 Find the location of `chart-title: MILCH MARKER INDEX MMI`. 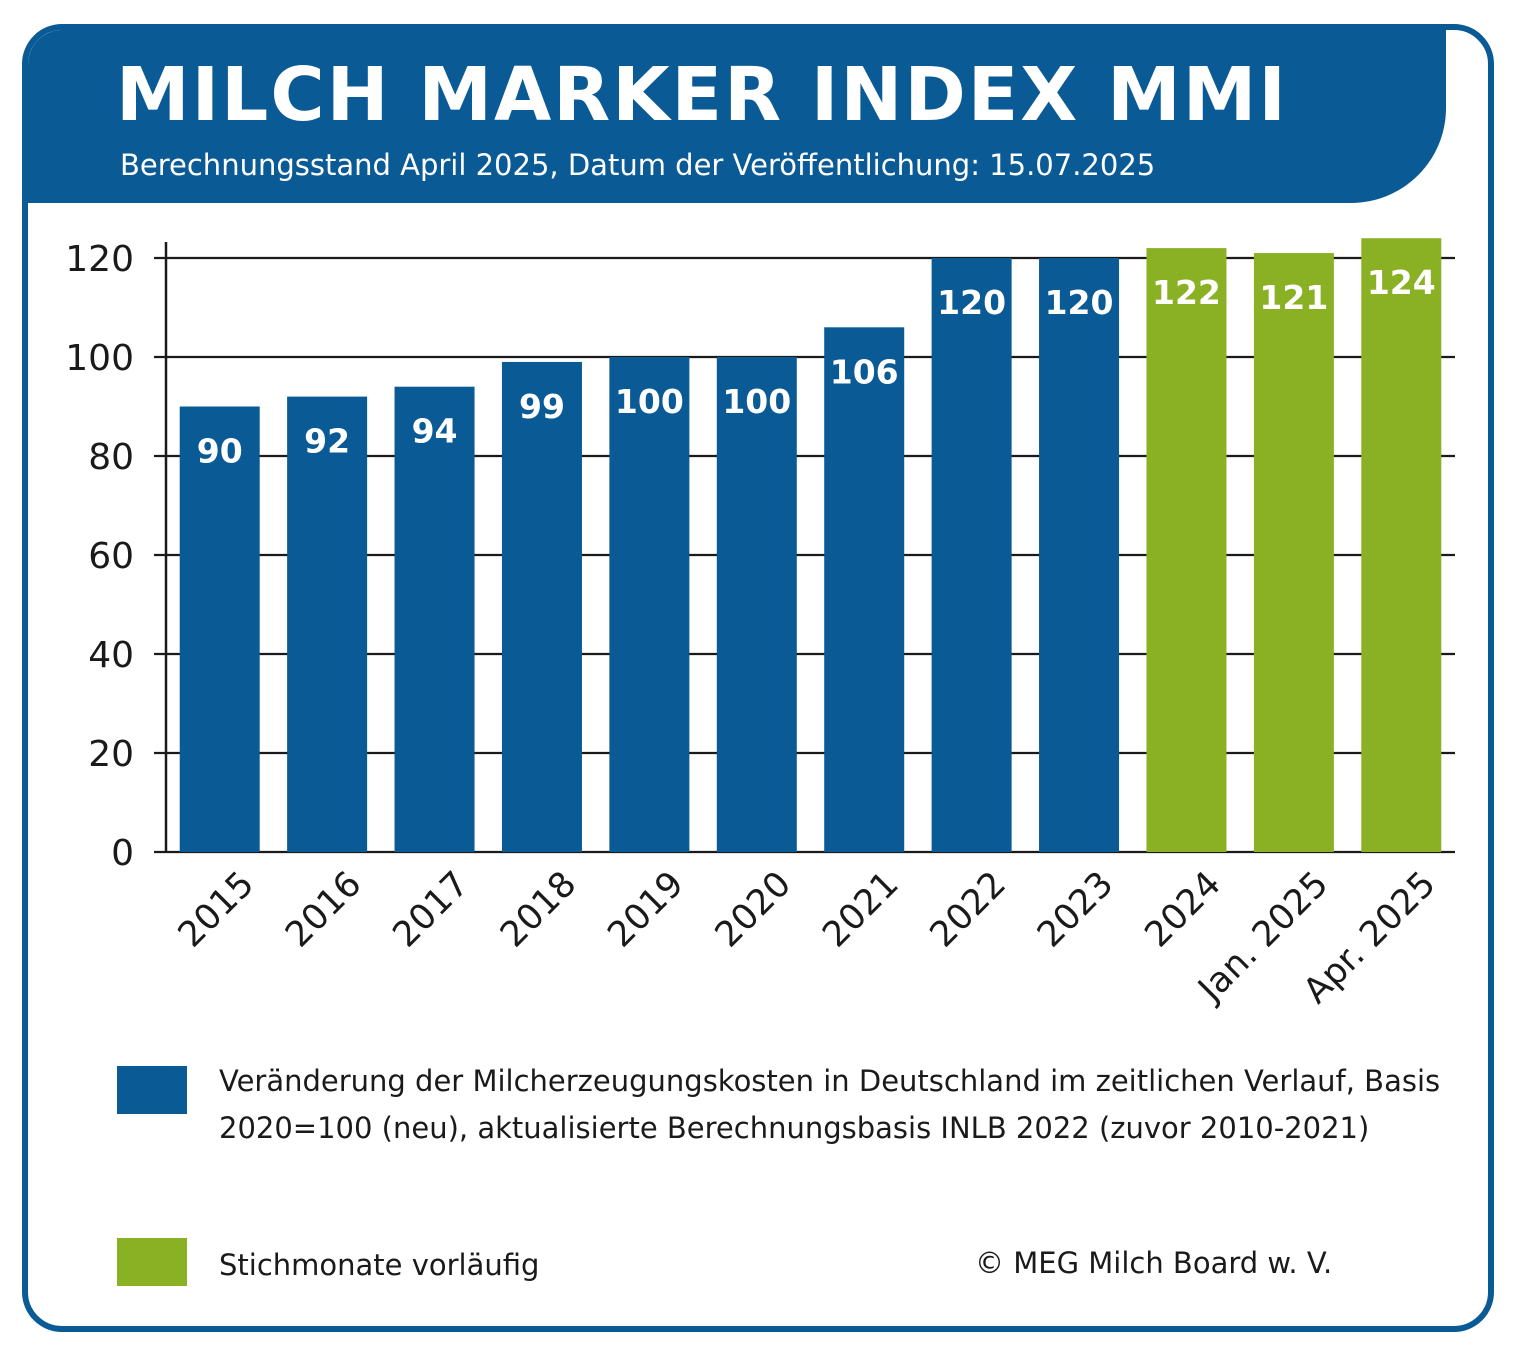

chart-title: MILCH MARKER INDEX MMI is located at coordinates (702, 95).